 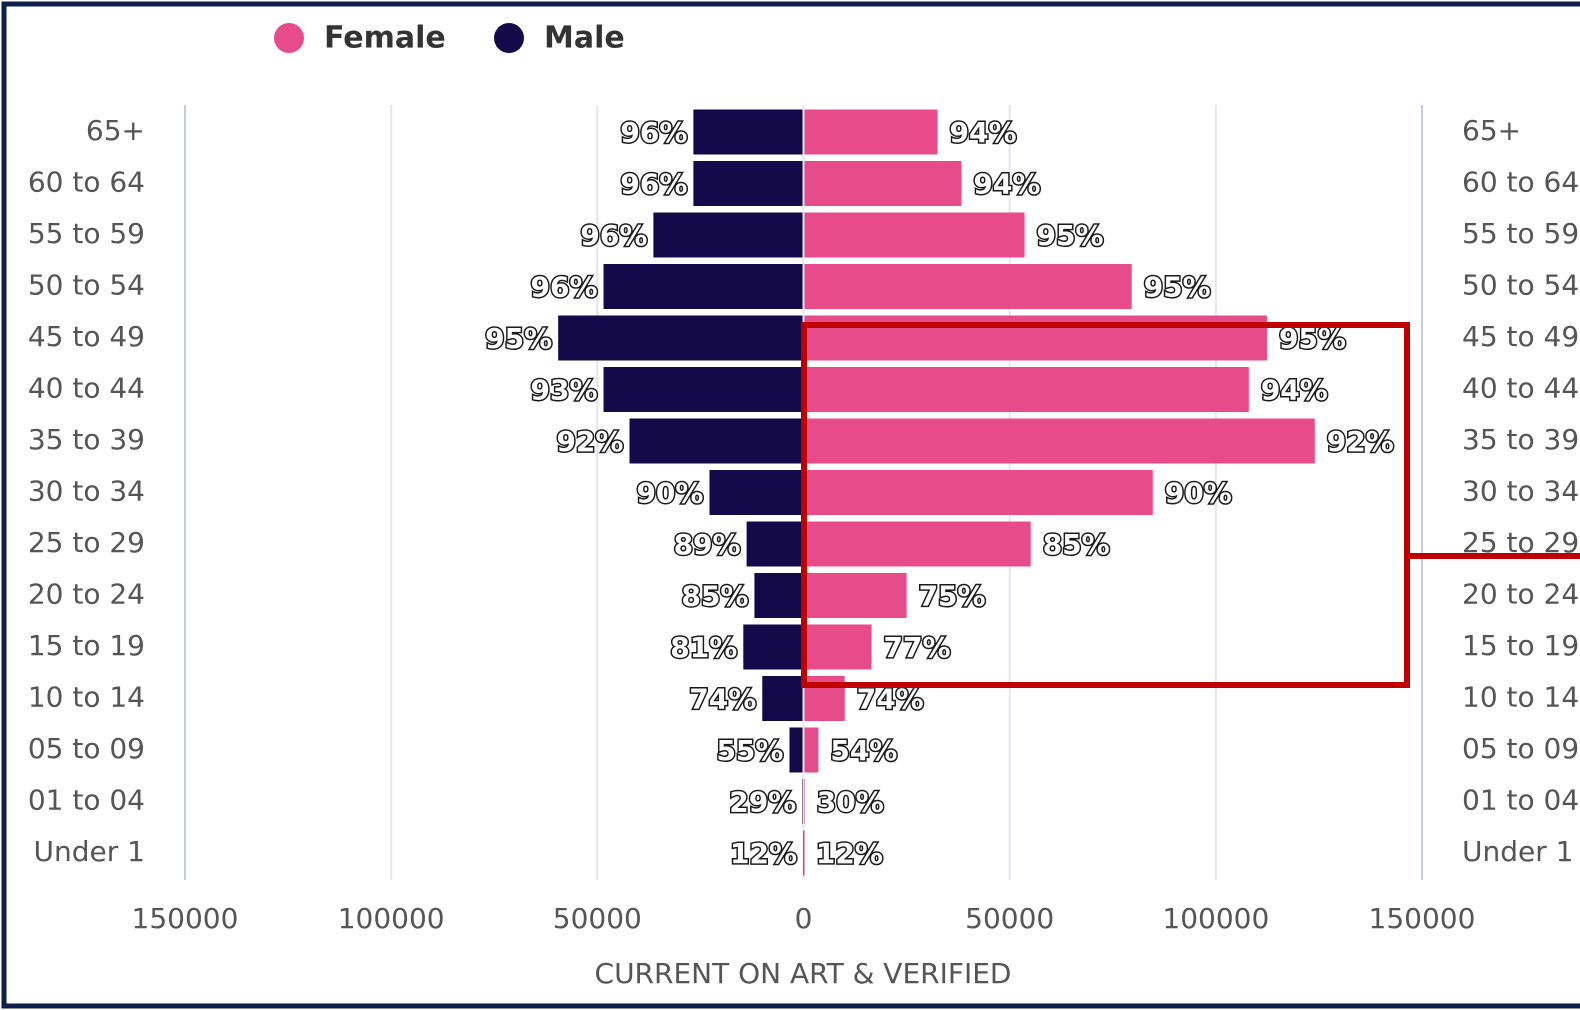 What do you see at coordinates (86, 336) in the screenshot?
I see `y-tick-label: 45 to 49` at bounding box center [86, 336].